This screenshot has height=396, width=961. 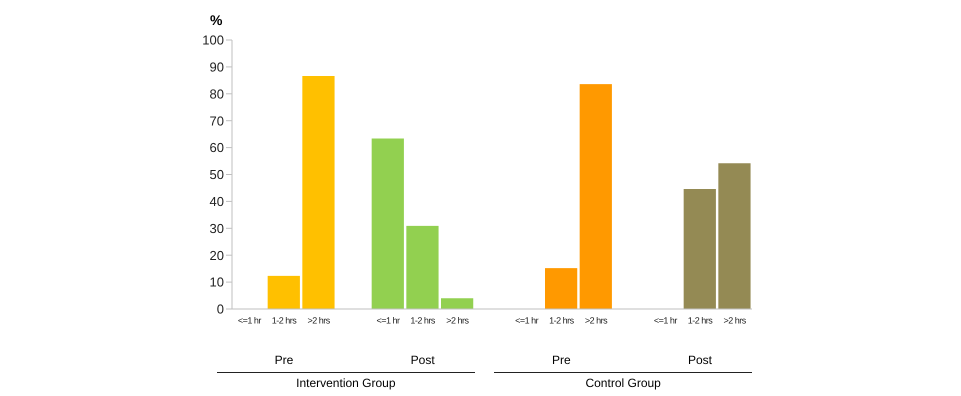 What do you see at coordinates (220, 309) in the screenshot?
I see `y-tick-label: 0` at bounding box center [220, 309].